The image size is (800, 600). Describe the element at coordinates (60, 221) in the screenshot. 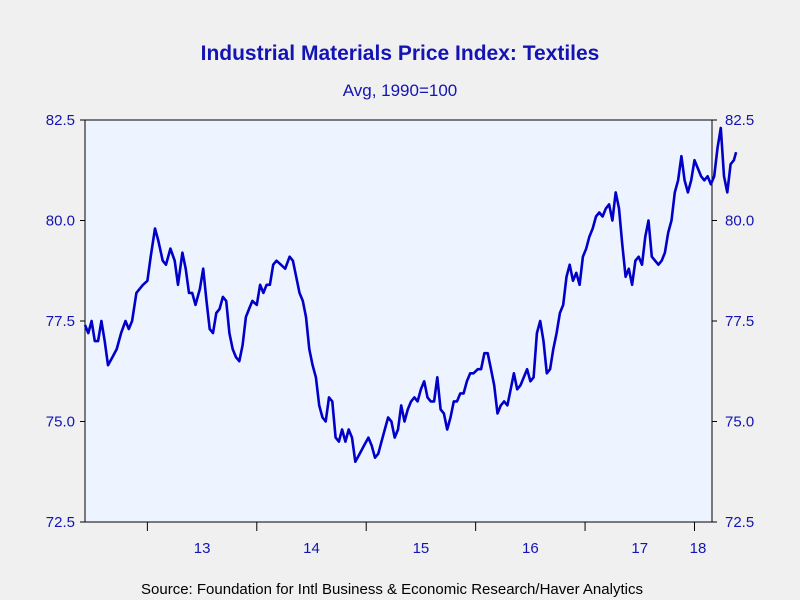

I see `y-tick-label-left: 80.0` at that location.